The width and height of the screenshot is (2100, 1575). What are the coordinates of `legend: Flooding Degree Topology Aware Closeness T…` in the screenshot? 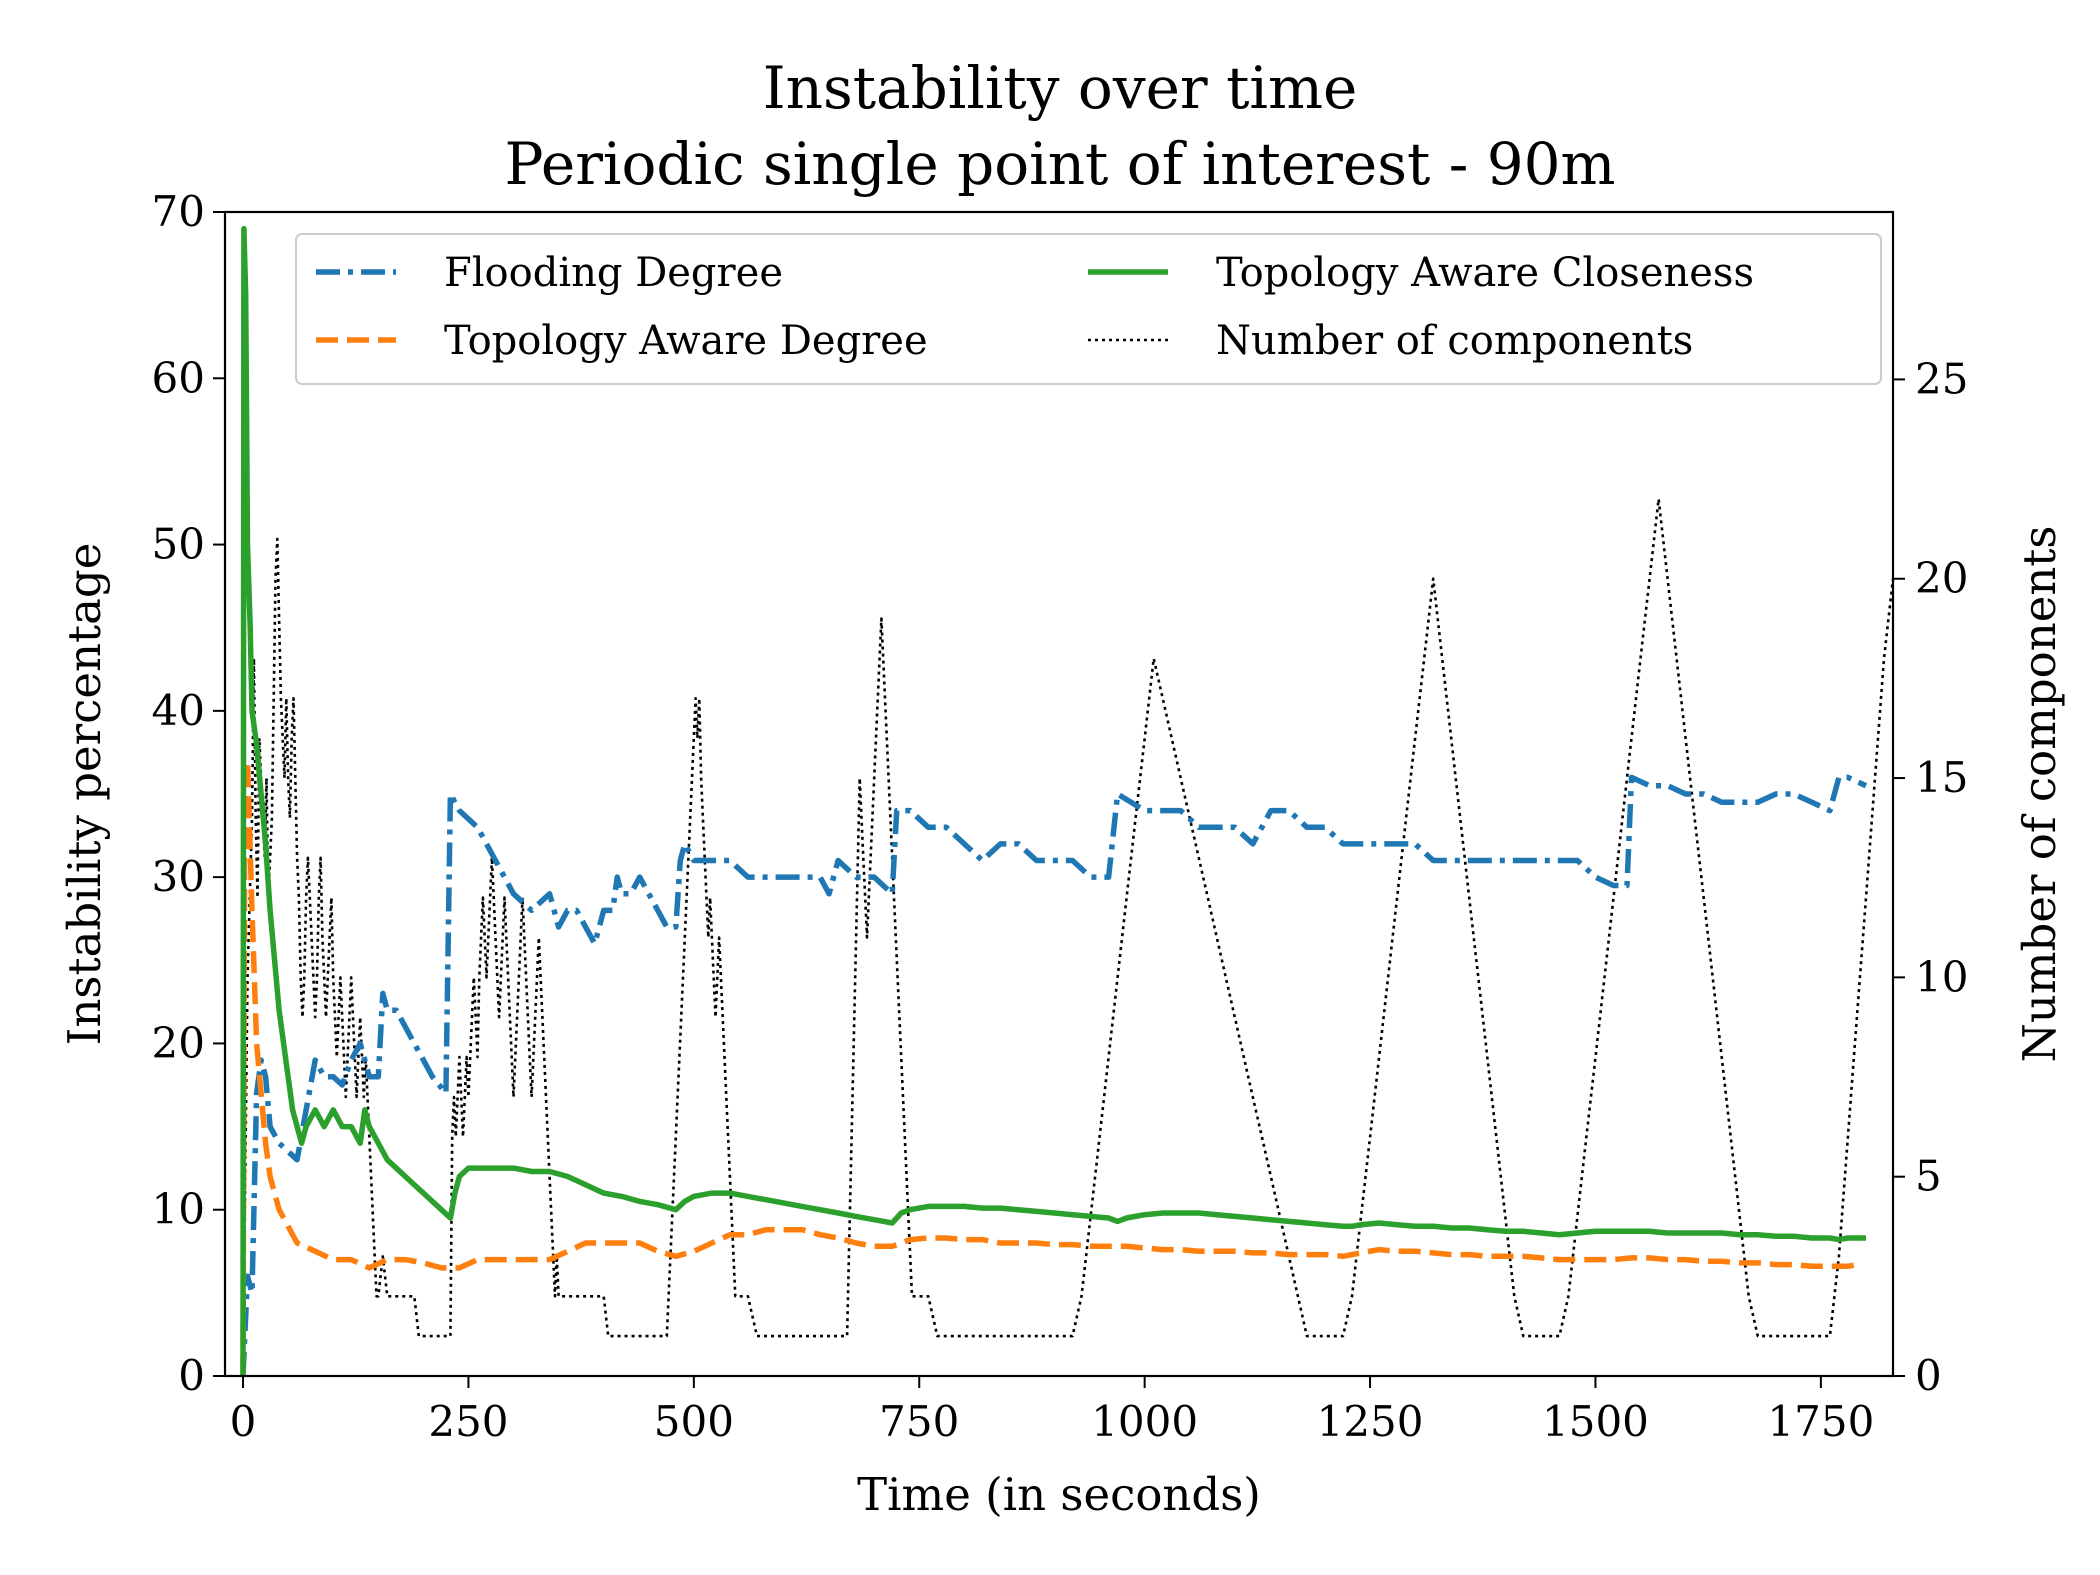 It's located at (1088, 309).